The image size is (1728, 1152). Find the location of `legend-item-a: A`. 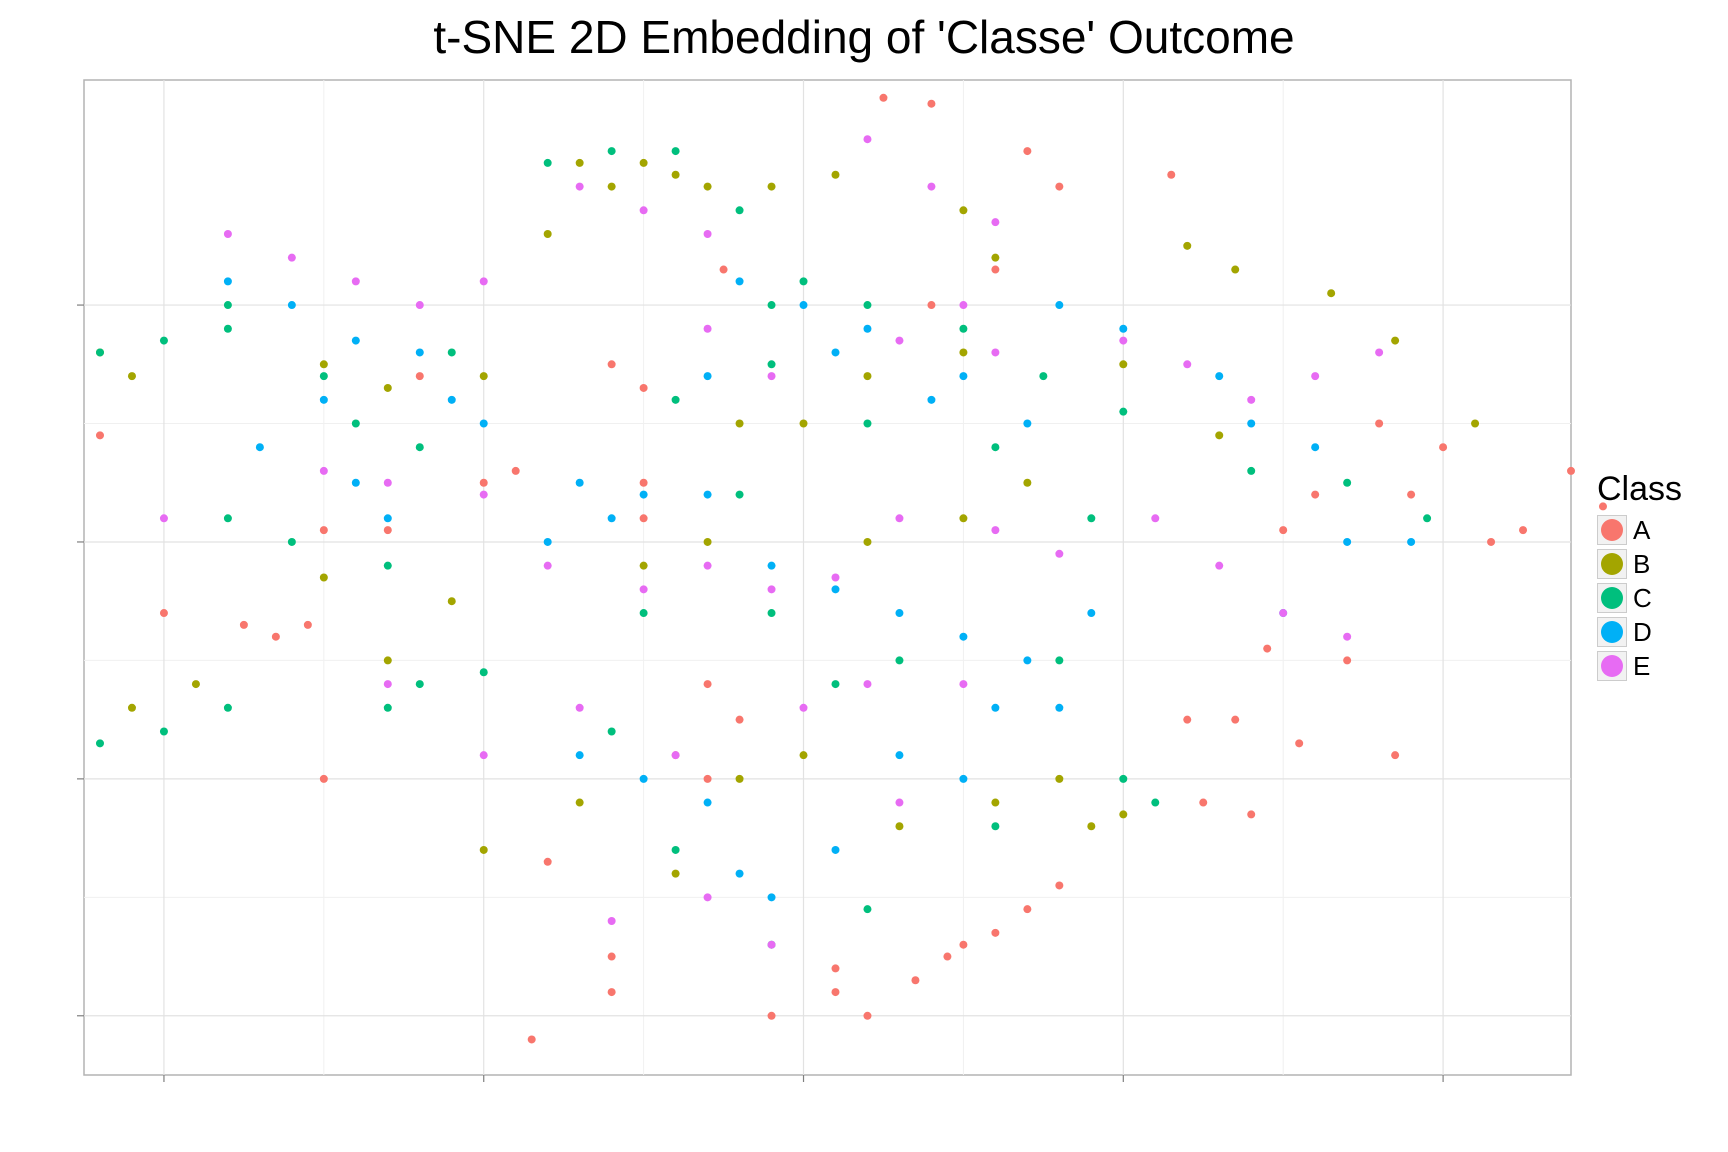

legend-item-a: A is located at coordinates (1639, 530).